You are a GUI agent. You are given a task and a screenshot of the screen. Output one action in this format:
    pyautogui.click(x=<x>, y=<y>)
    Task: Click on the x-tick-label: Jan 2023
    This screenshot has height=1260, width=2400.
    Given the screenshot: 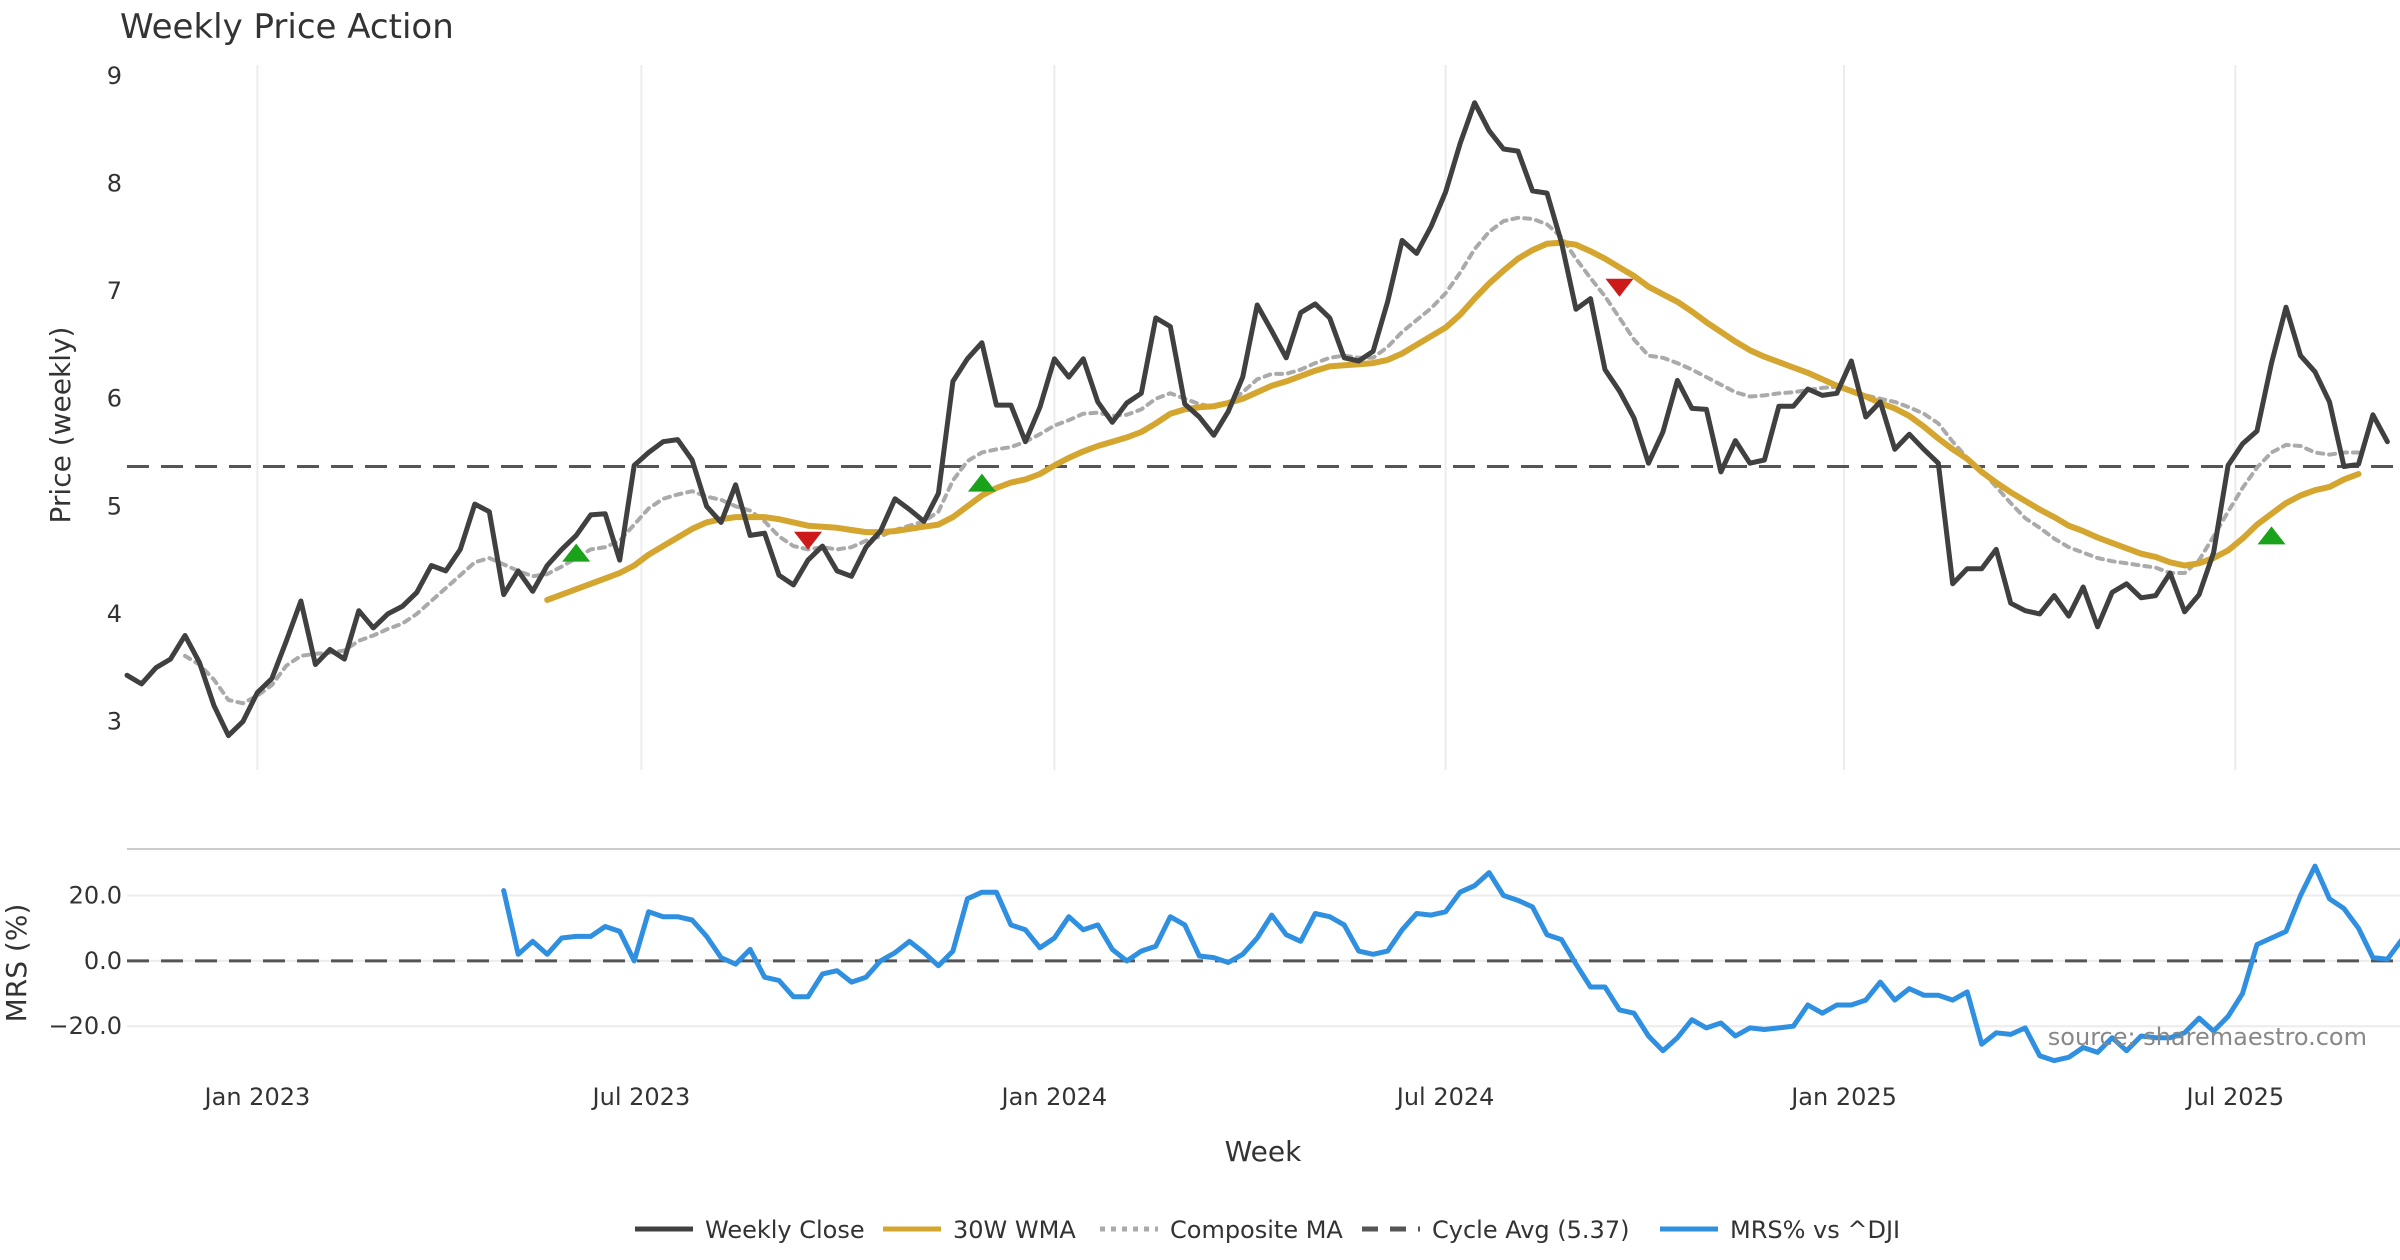 What is the action you would take?
    pyautogui.click(x=257, y=1097)
    